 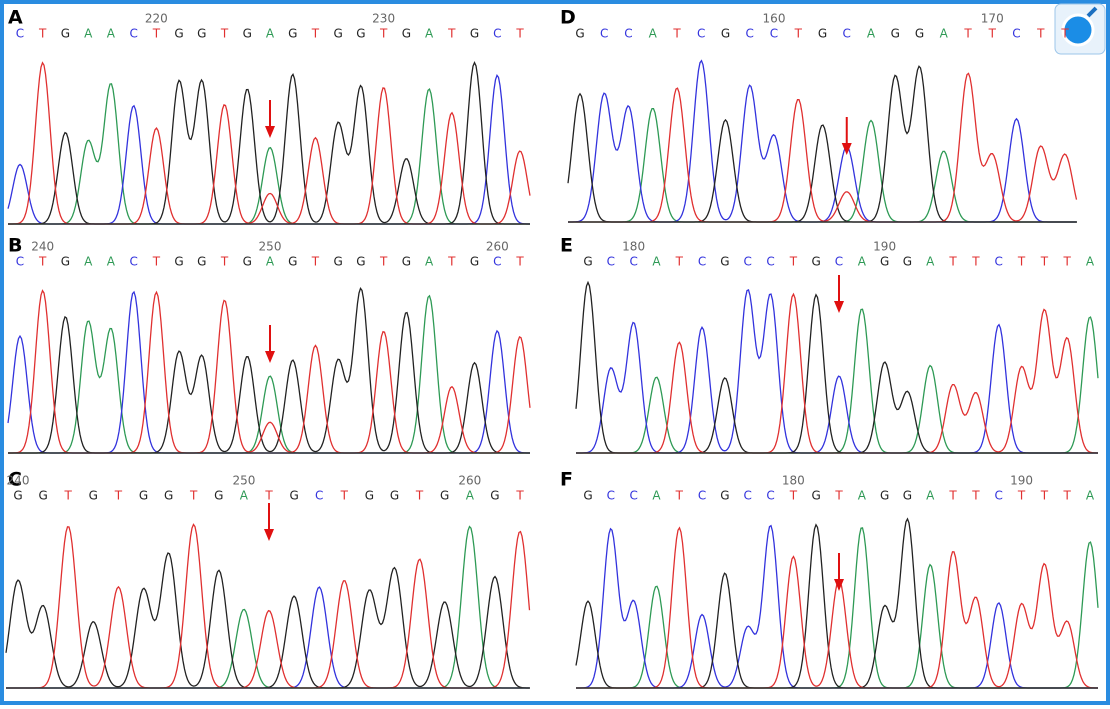 What do you see at coordinates (774, 19) in the screenshot?
I see `position-number: 160` at bounding box center [774, 19].